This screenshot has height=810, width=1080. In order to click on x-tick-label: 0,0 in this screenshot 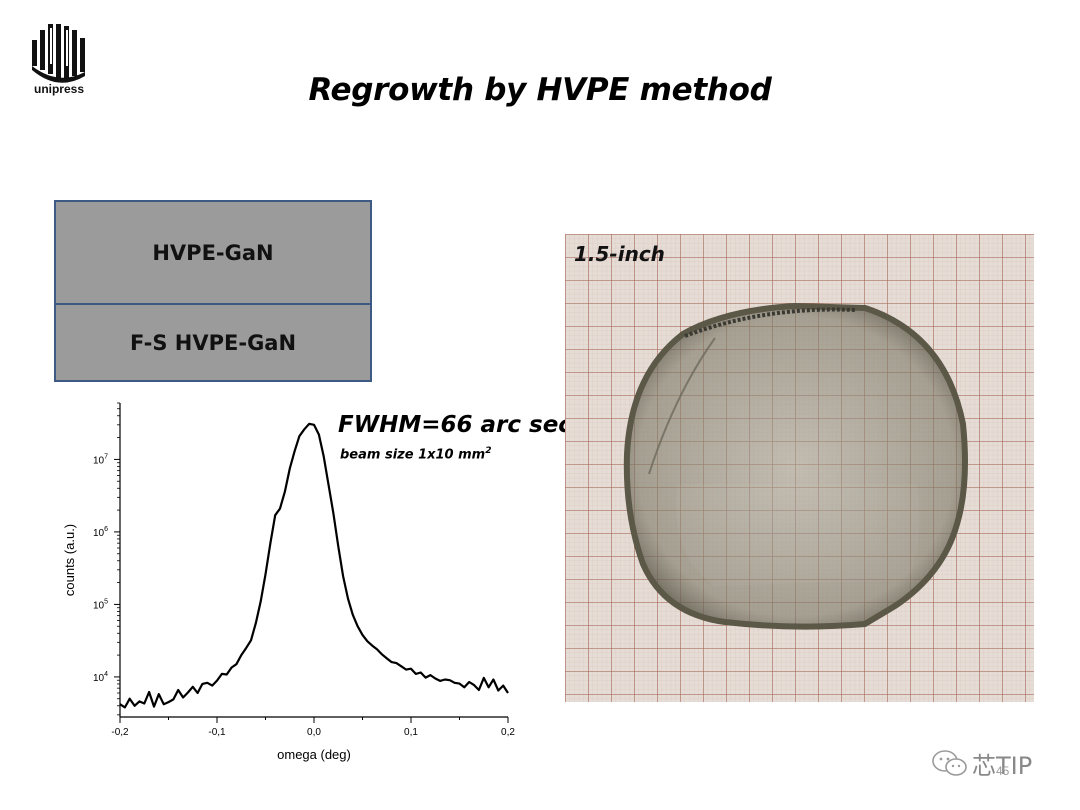, I will do `click(314, 732)`.